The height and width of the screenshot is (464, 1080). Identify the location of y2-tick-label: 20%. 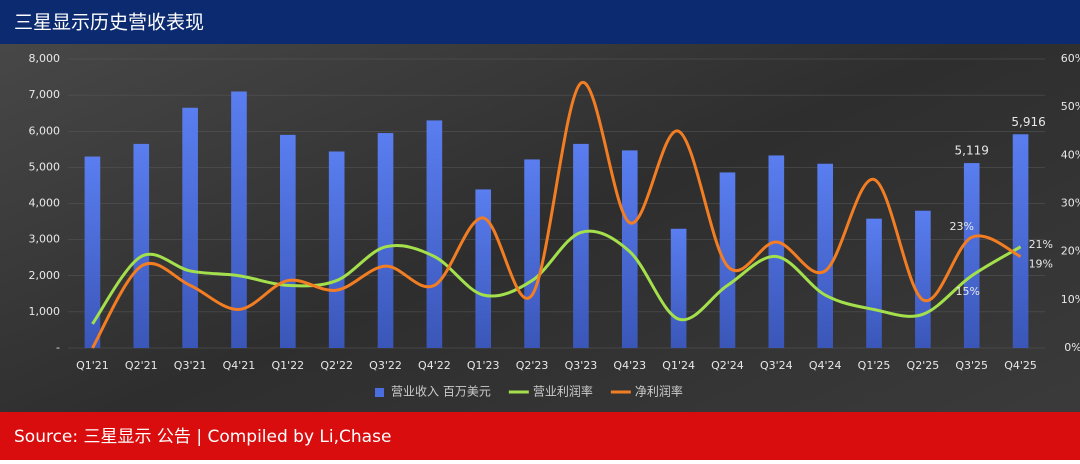
(1070, 251).